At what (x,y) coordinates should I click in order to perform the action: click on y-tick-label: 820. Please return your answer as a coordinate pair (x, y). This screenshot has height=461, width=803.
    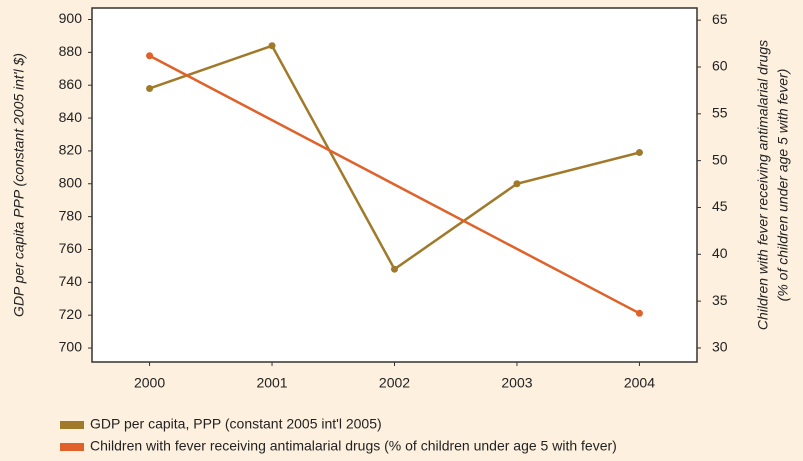
    Looking at the image, I should click on (71, 150).